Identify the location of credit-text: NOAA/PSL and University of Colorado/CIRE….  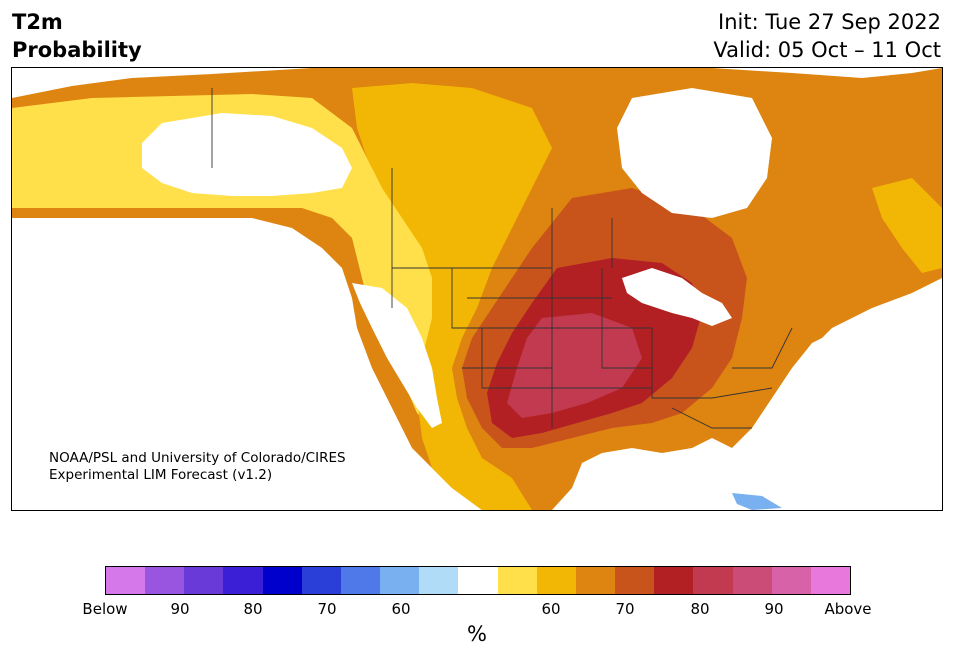
(197, 467).